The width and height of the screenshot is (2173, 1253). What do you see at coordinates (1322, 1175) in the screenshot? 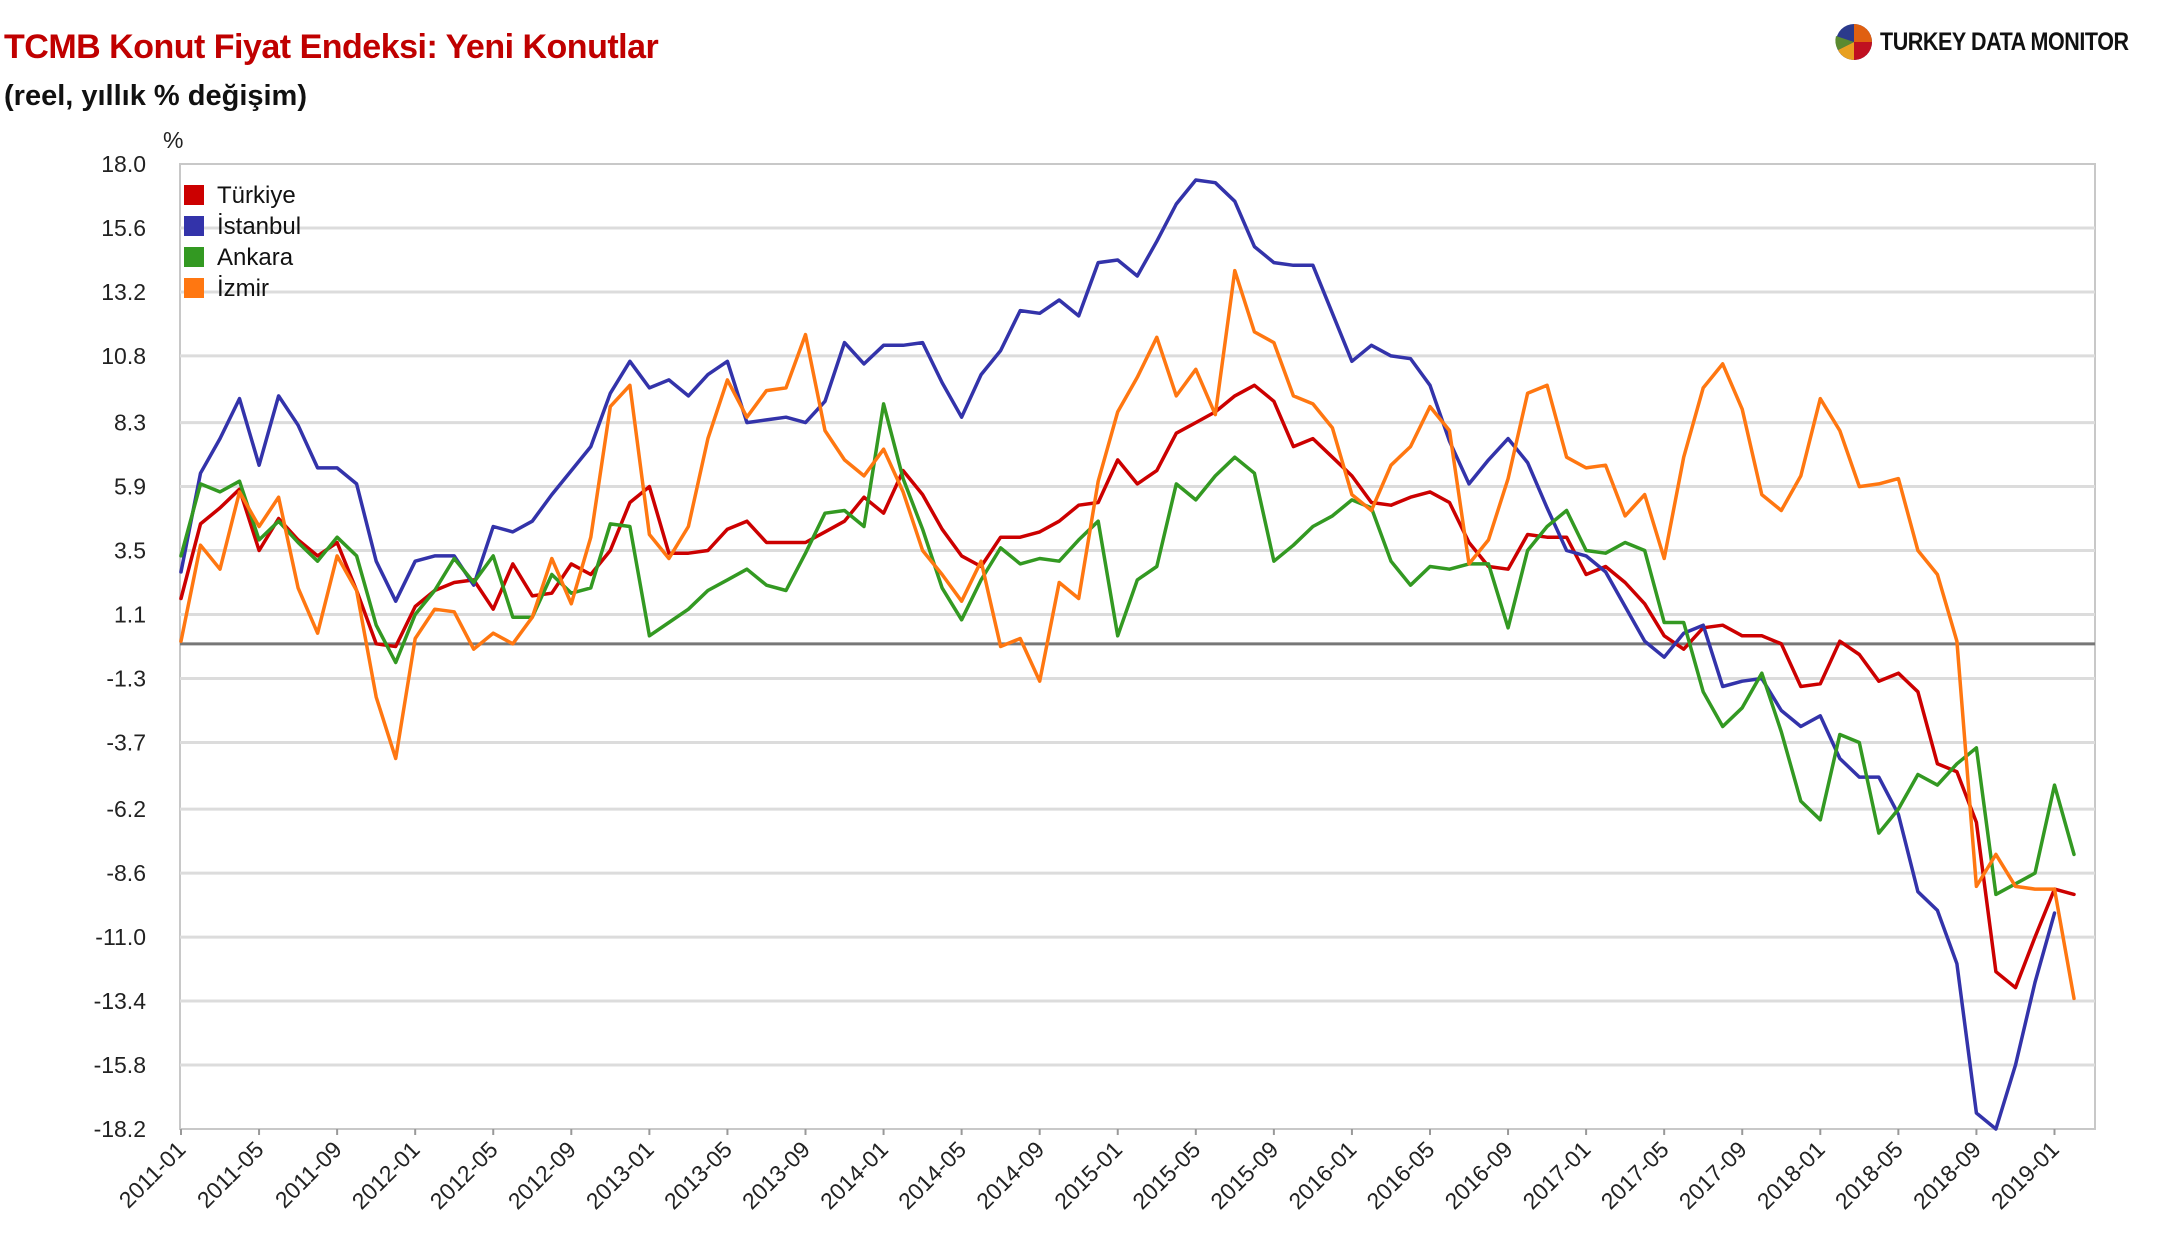
I see `x-tick-label: 2016-01` at bounding box center [1322, 1175].